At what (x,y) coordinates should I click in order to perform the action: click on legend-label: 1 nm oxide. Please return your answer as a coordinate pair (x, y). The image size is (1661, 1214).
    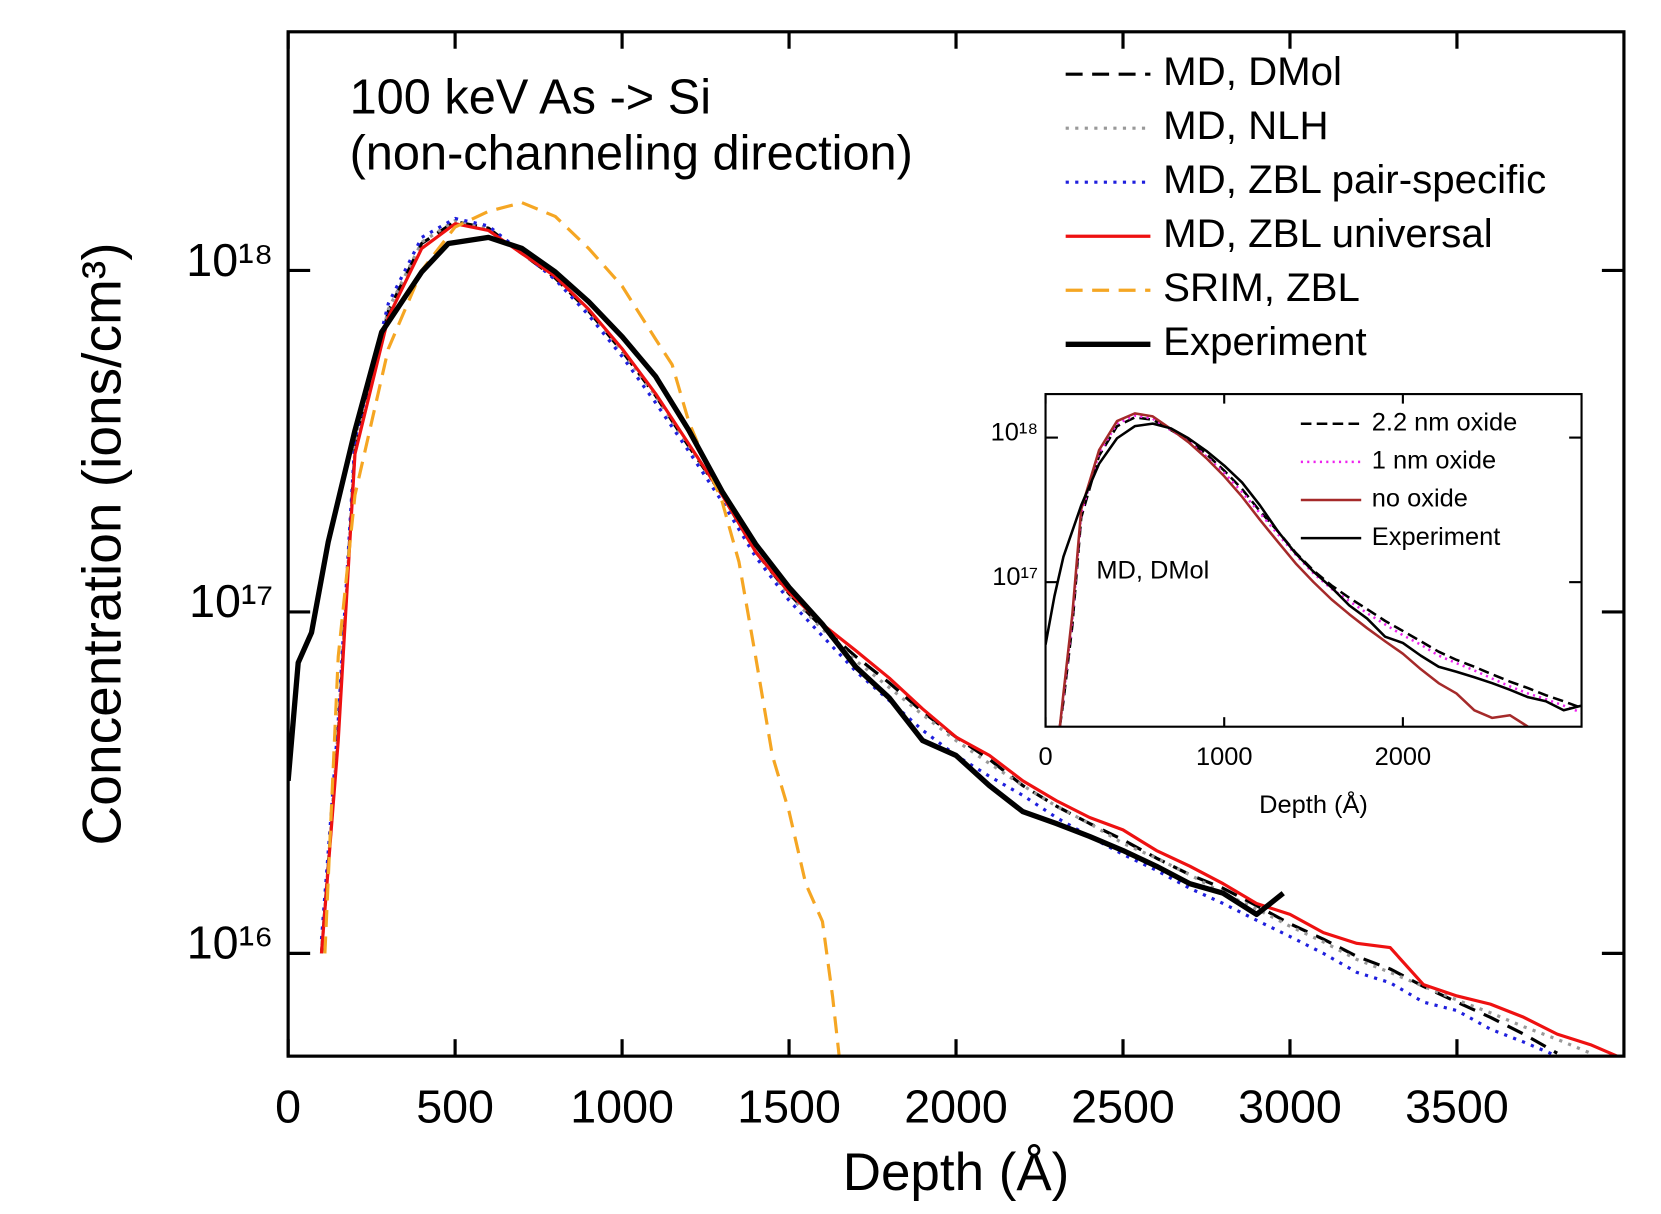
    Looking at the image, I should click on (1434, 461).